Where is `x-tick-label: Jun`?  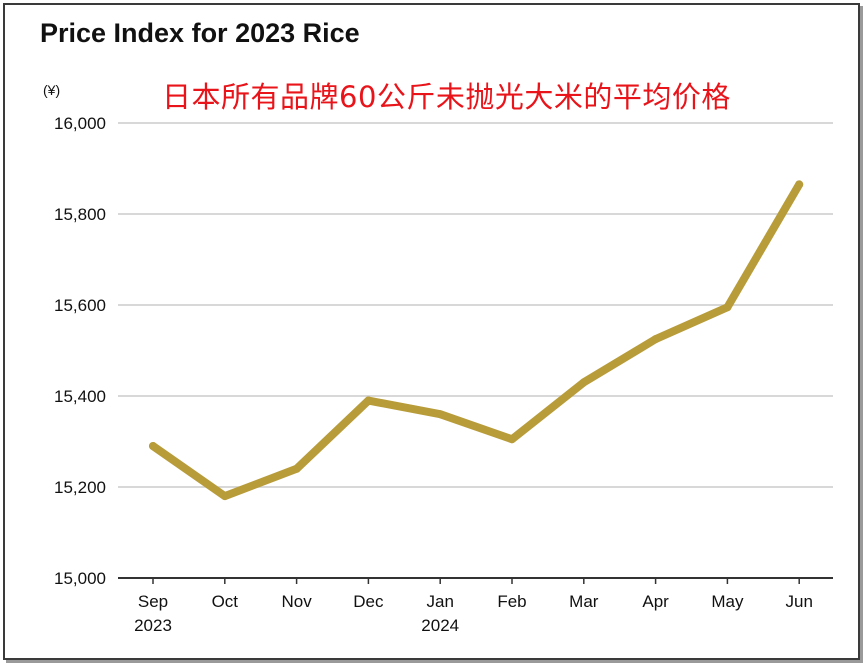
x-tick-label: Jun is located at coordinates (798, 601).